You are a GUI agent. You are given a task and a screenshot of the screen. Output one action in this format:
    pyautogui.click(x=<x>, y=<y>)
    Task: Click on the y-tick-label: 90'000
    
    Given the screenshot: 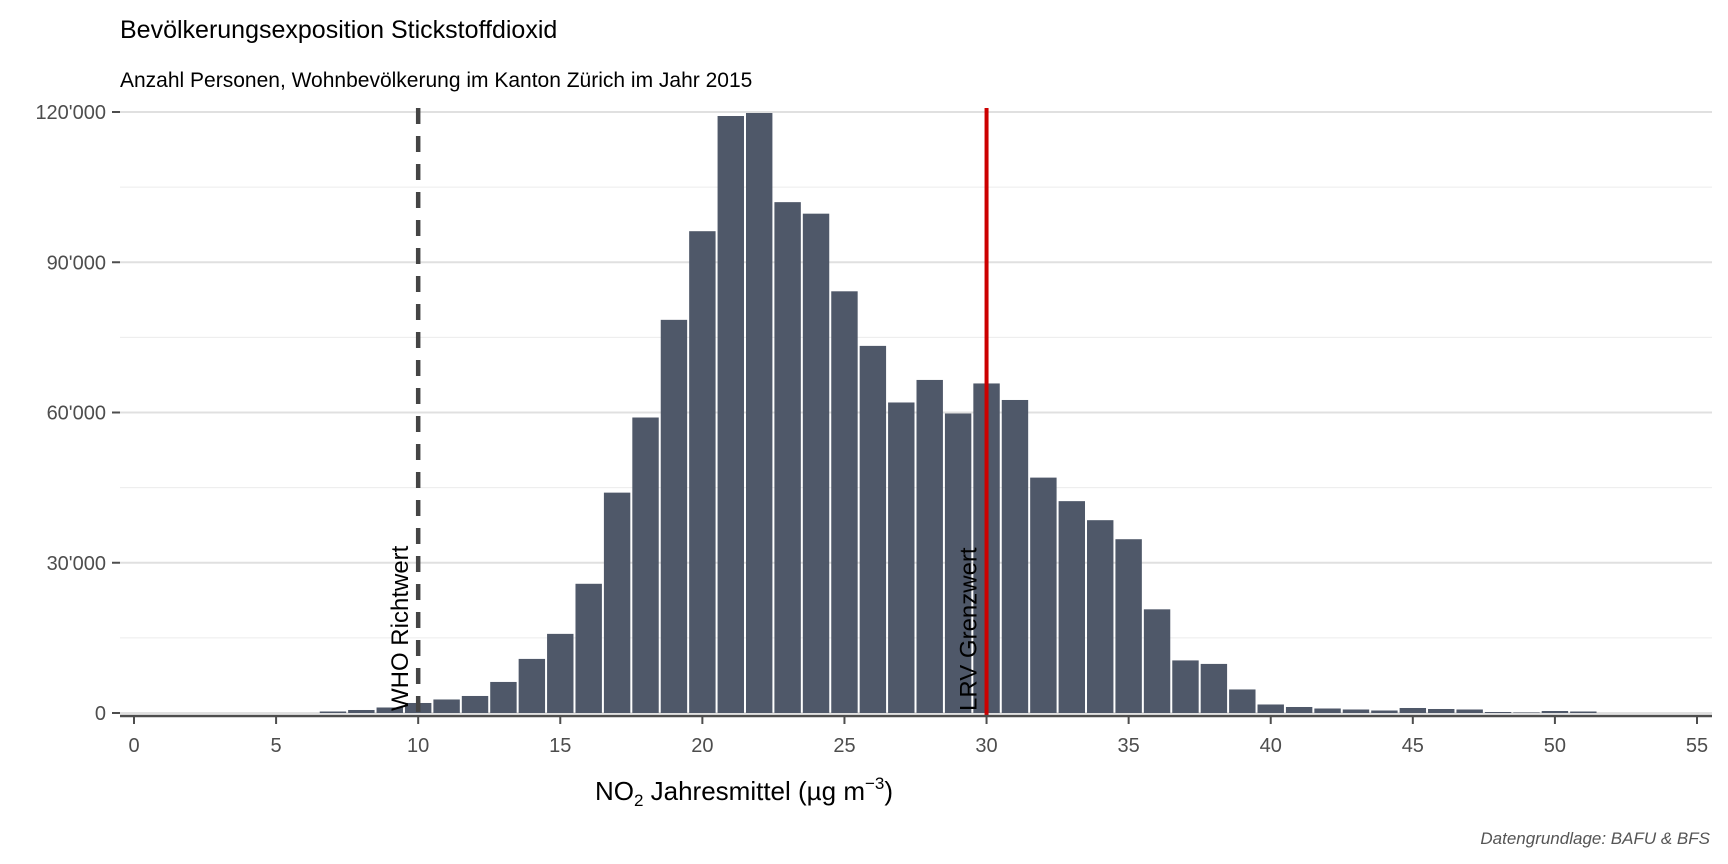 What is the action you would take?
    pyautogui.click(x=76, y=263)
    